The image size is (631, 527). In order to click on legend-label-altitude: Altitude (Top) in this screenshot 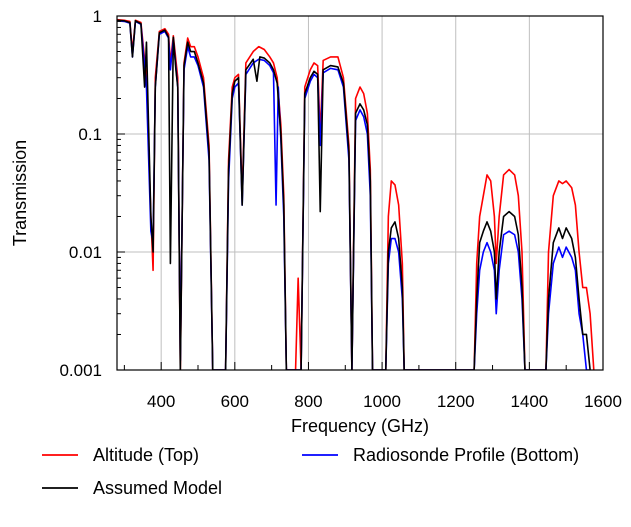, I will do `click(146, 455)`.